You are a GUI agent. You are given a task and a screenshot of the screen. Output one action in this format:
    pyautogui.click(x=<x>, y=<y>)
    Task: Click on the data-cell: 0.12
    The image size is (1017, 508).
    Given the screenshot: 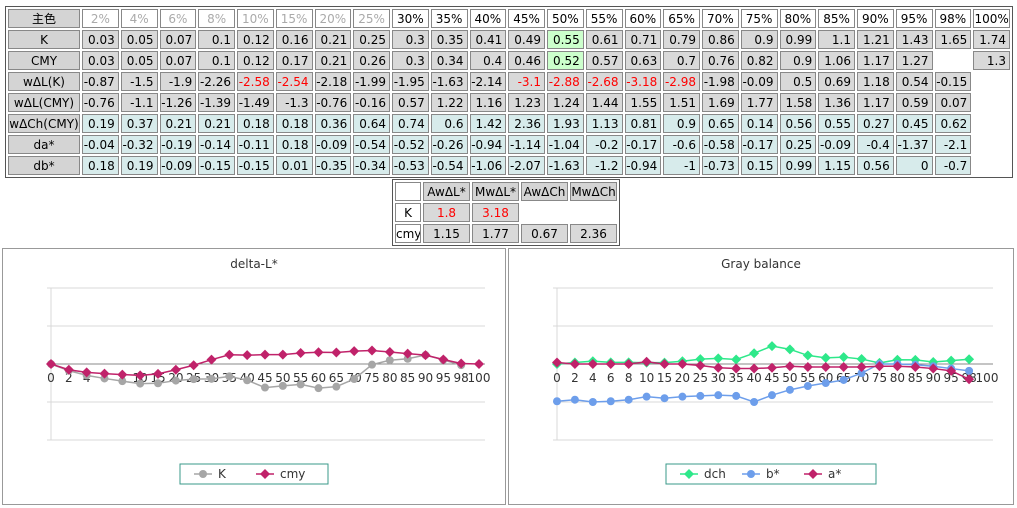 What is the action you would take?
    pyautogui.click(x=255, y=60)
    